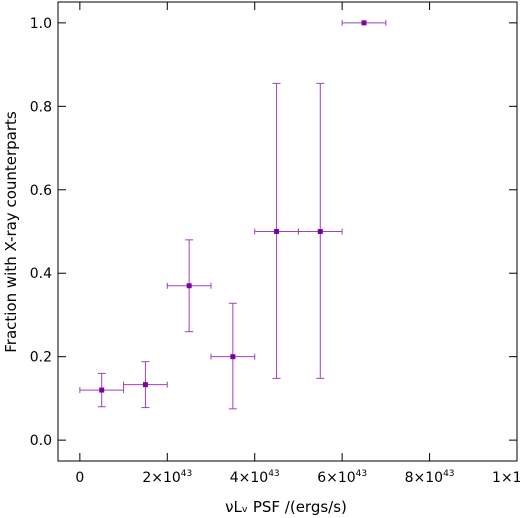  I want to click on x-tick-label: 0, so click(79, 478).